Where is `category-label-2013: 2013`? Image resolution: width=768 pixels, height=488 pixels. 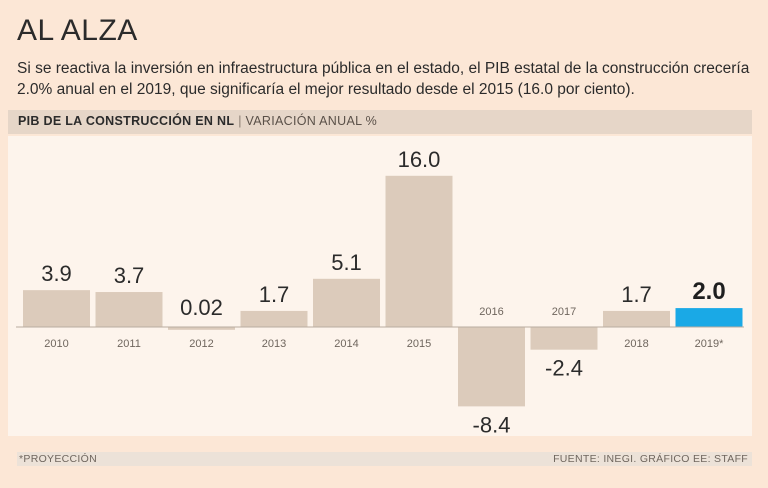 category-label-2013: 2013 is located at coordinates (274, 344).